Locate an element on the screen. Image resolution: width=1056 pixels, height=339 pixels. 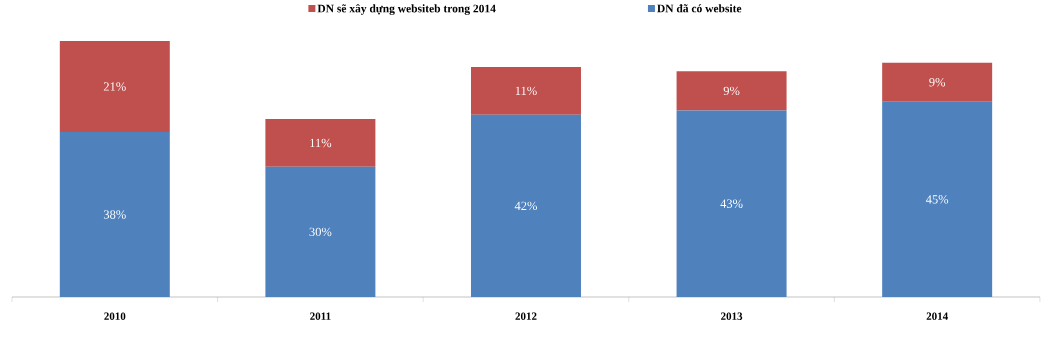
legend-label: DN sẽ xây dựng websiteb trong 2014 is located at coordinates (406, 9).